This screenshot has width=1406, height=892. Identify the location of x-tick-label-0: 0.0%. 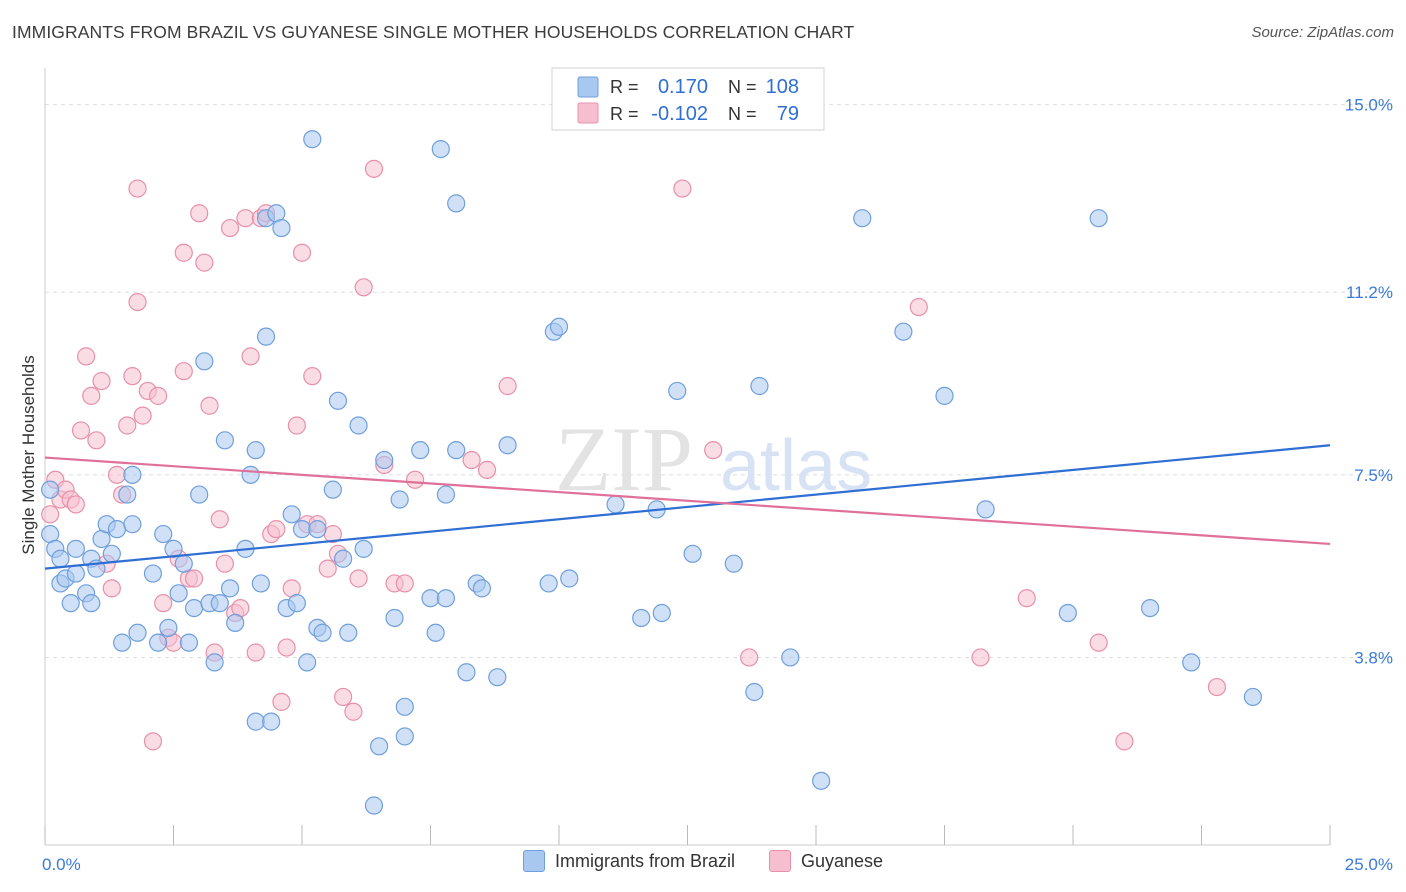
(61, 864).